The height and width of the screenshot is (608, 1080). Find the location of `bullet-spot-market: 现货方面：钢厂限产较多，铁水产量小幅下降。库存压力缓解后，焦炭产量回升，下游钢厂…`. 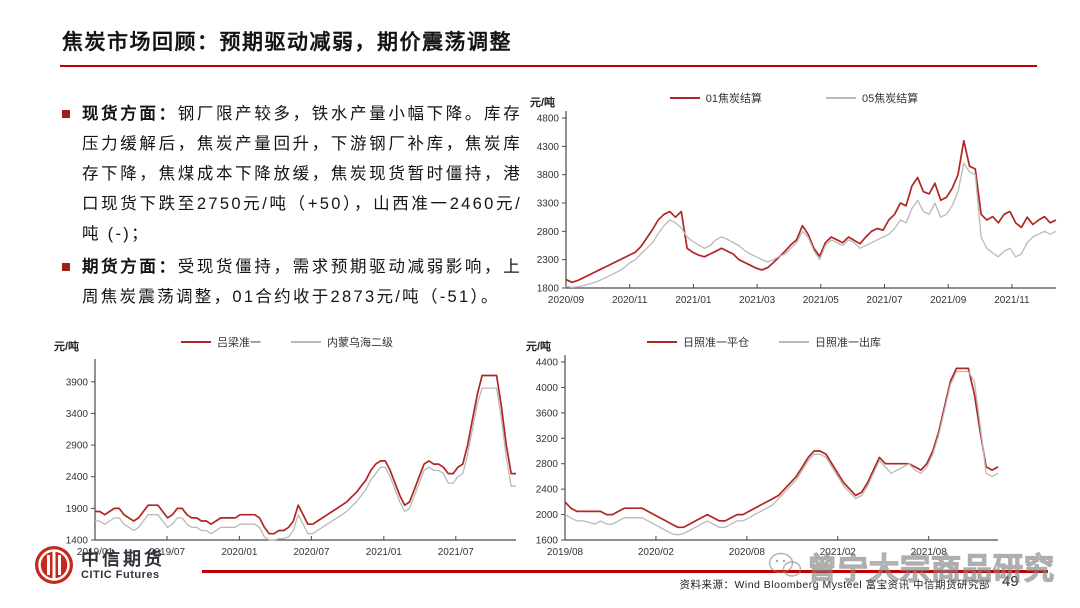

bullet-spot-market: 现货方面：钢厂限产较多，铁水产量小幅下降。库存压力缓解后，焦炭产量回升，下游钢厂… is located at coordinates (292, 174).